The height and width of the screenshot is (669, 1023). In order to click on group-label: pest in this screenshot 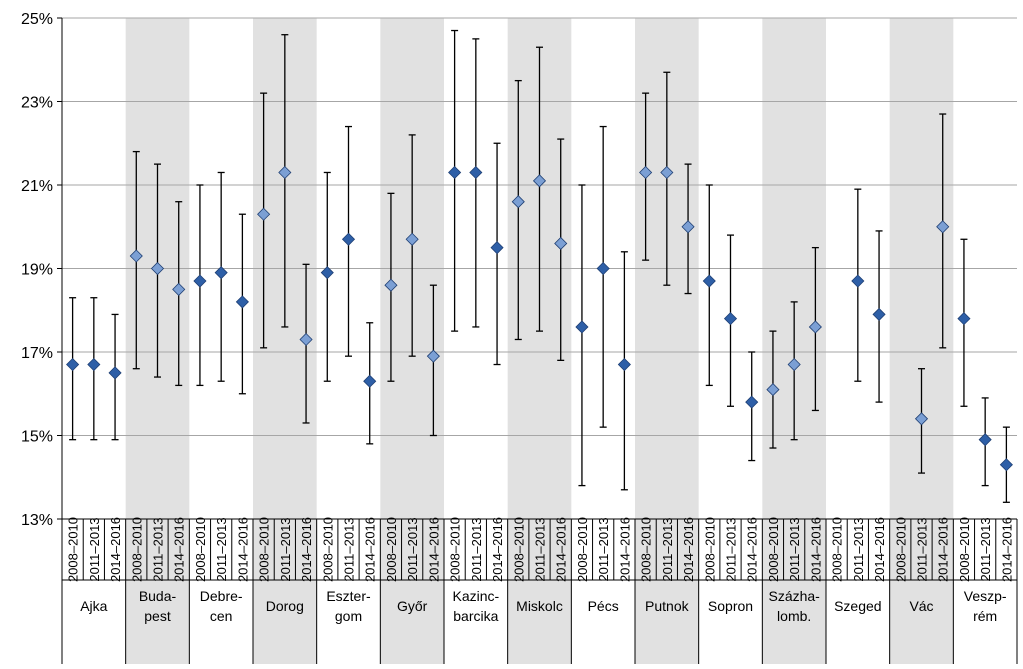, I will do `click(157, 616)`.